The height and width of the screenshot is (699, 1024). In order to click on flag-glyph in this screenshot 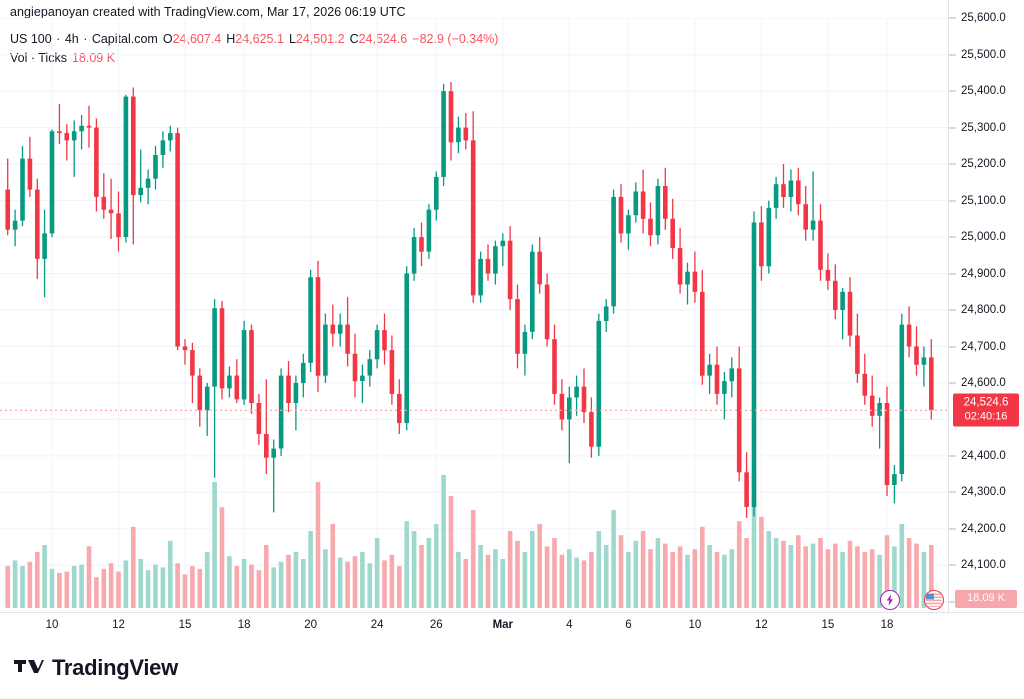, I will do `click(934, 600)`.